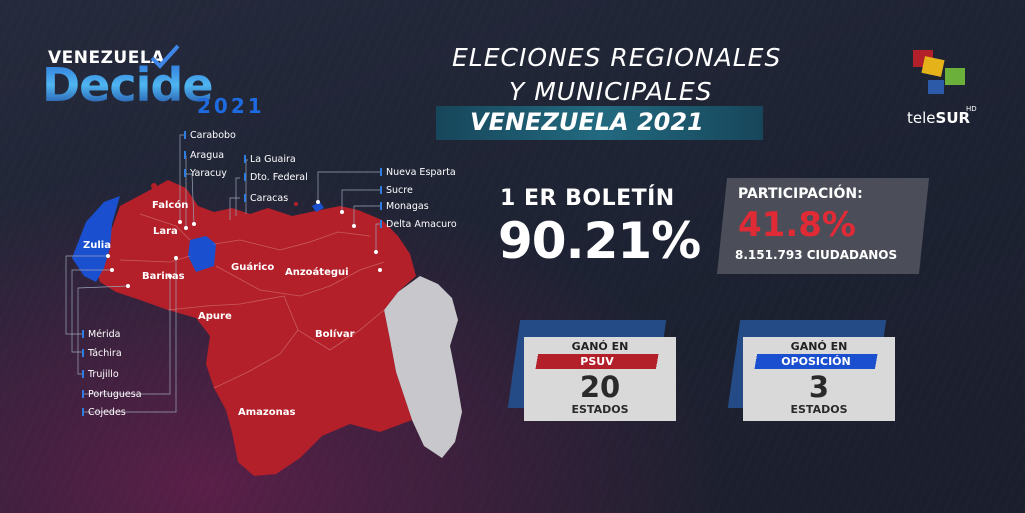 The height and width of the screenshot is (513, 1025). What do you see at coordinates (418, 224) in the screenshot?
I see `callout-delta-amacuro: Delta Amacuro` at bounding box center [418, 224].